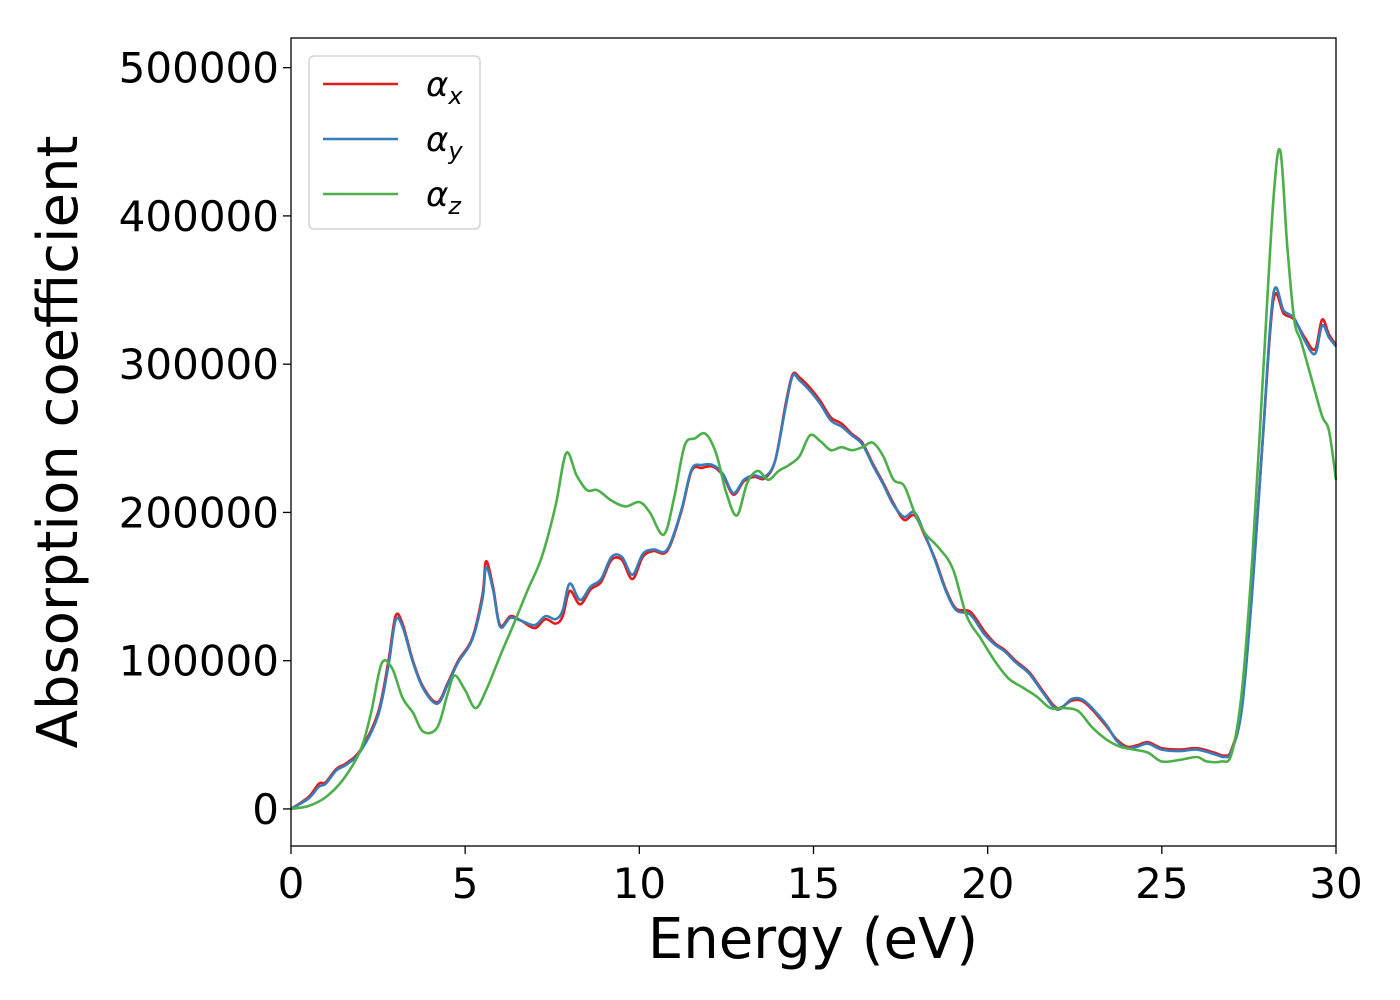 The height and width of the screenshot is (1000, 1400). Describe the element at coordinates (199, 661) in the screenshot. I see `y-tick-label: 100000` at that location.